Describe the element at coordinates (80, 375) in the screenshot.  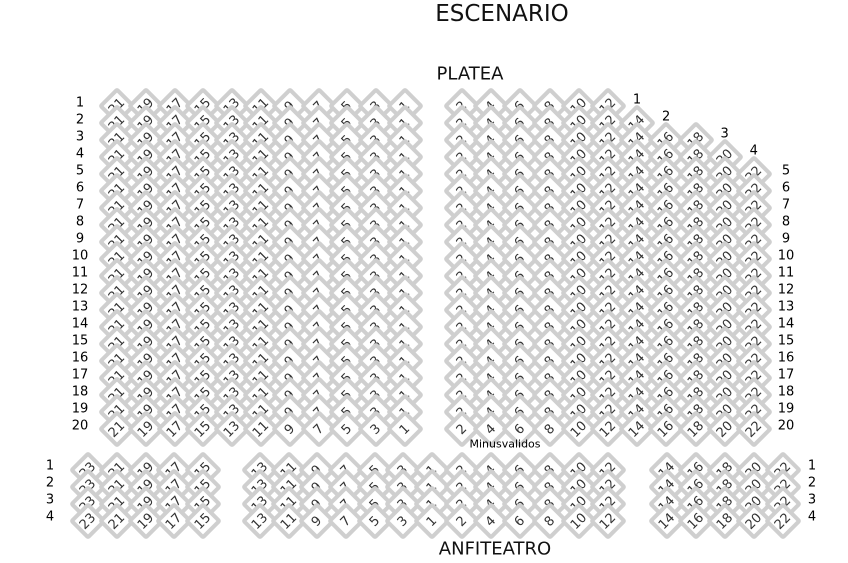
I see `platea-row-label-left: 17` at that location.